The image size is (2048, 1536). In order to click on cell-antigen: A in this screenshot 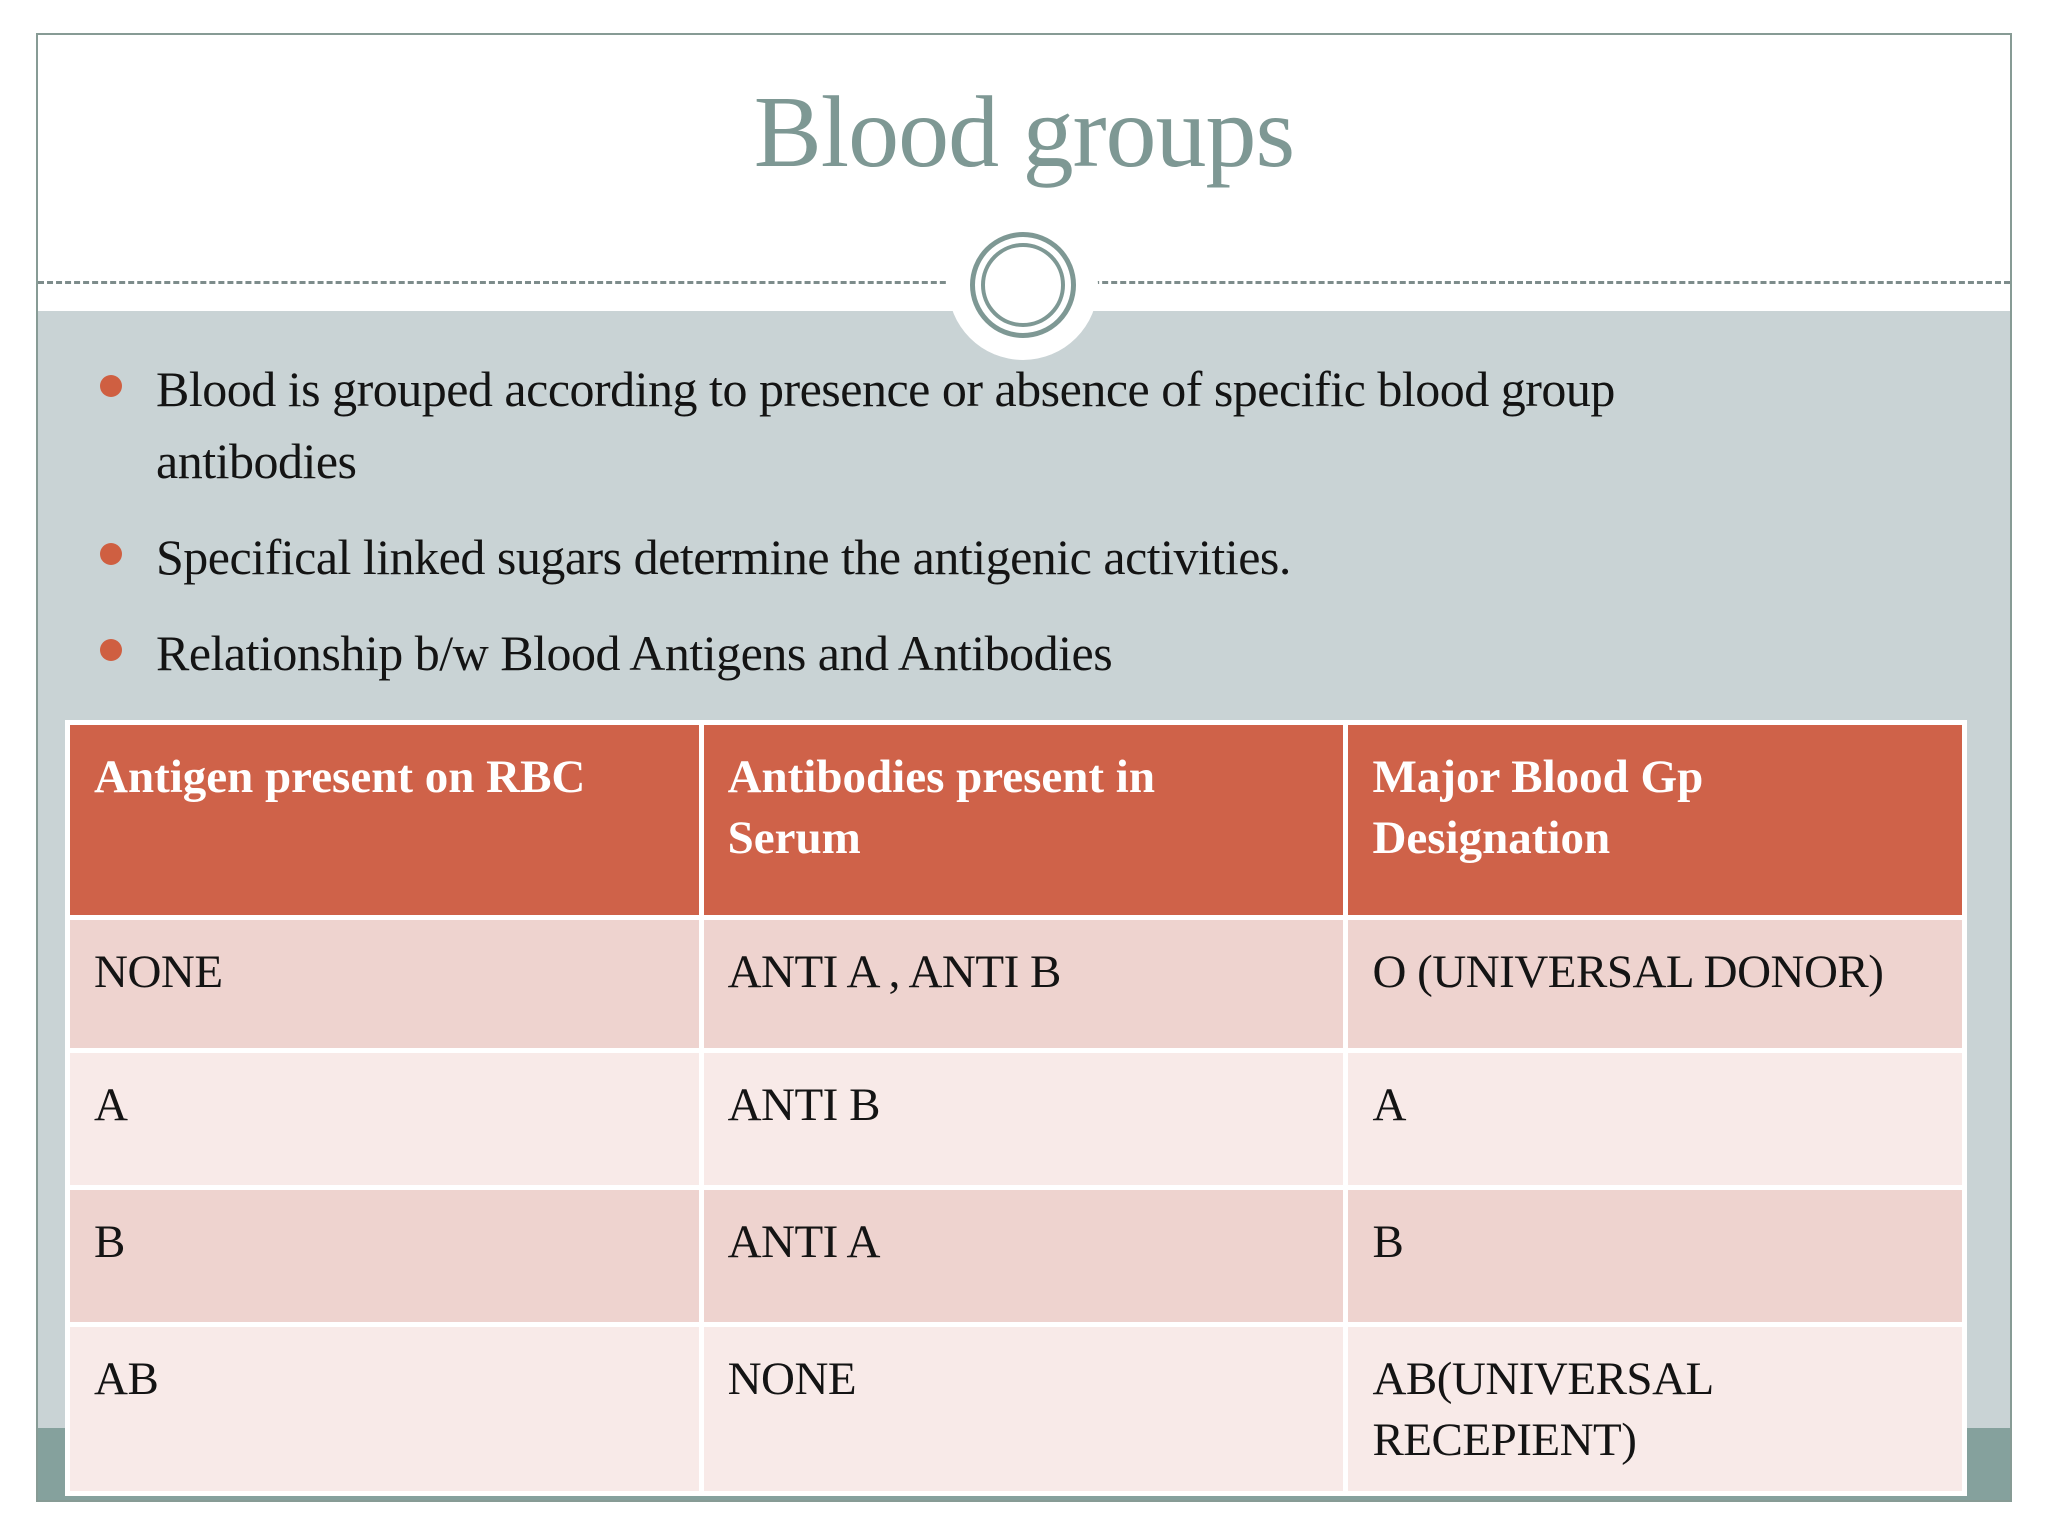, I will do `click(384, 1119)`.